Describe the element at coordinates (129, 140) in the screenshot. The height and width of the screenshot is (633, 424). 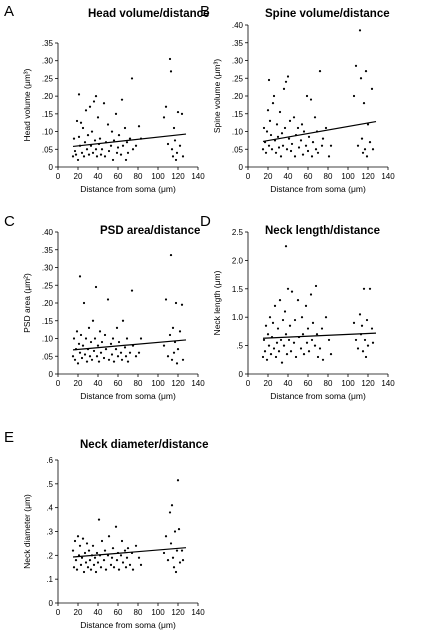
I see `trend-line-a` at that location.